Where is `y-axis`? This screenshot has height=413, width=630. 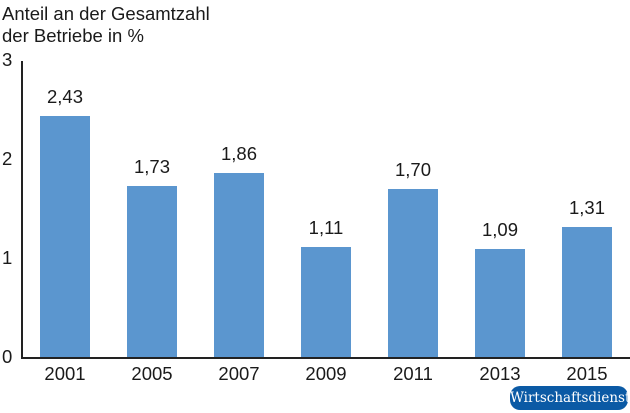 y-axis is located at coordinates (22, 209).